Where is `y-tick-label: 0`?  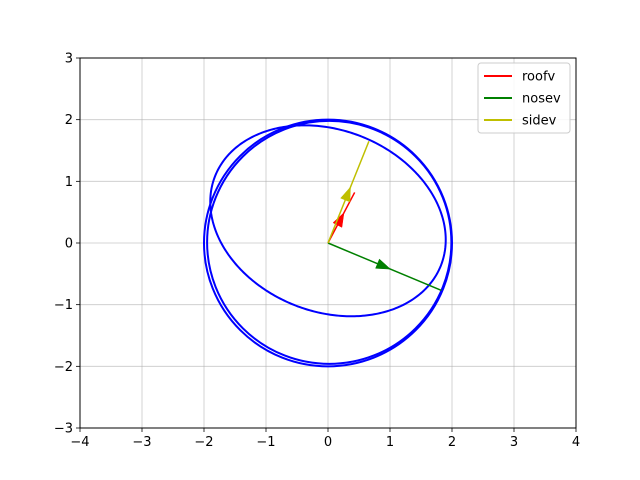 y-tick-label: 0 is located at coordinates (69, 244).